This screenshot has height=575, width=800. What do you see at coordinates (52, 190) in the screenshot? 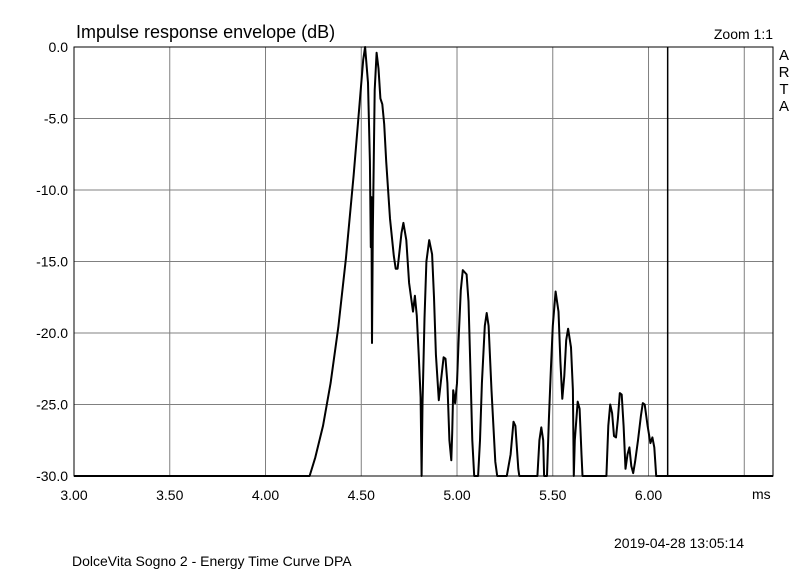
I see `y-tick-label: -10.0` at bounding box center [52, 190].